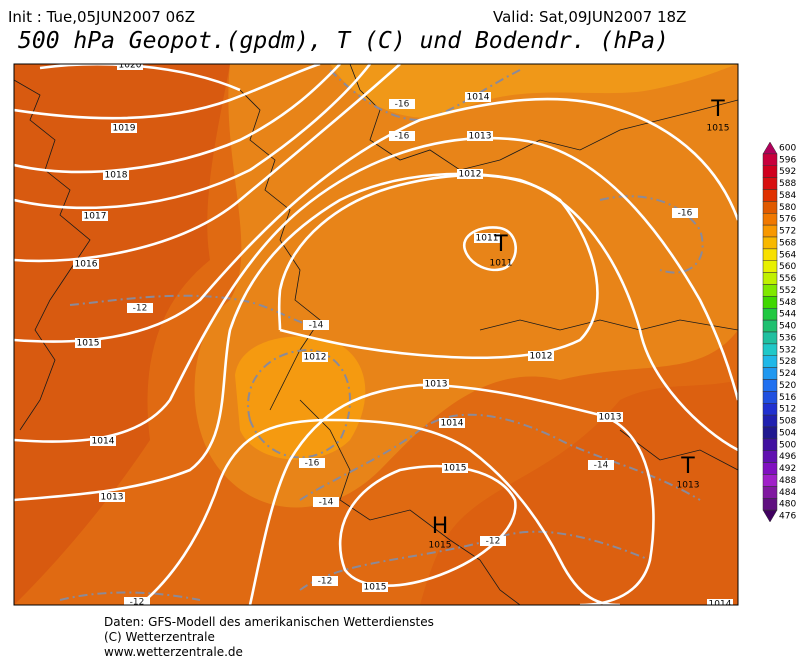 The height and width of the screenshot is (671, 809). Describe the element at coordinates (173, 652) in the screenshot. I see `footer-url: www.wetterzentrale.de` at that location.